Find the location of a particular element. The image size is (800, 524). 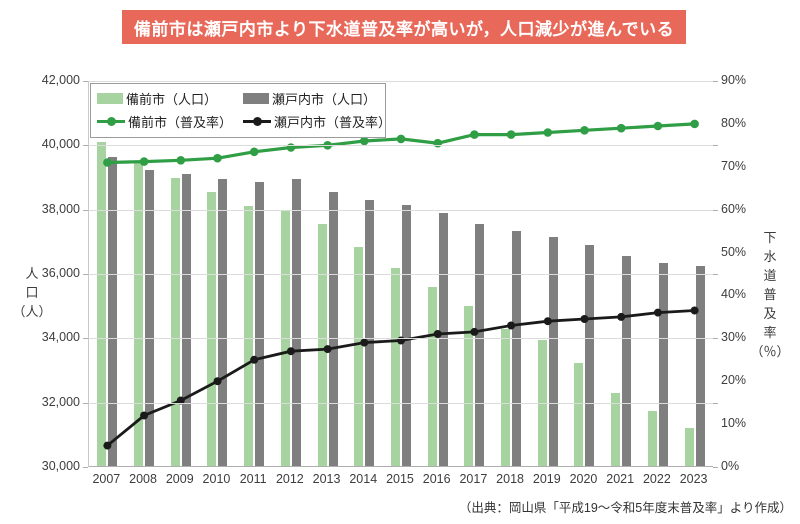

bar-group-2016 is located at coordinates (437, 274).